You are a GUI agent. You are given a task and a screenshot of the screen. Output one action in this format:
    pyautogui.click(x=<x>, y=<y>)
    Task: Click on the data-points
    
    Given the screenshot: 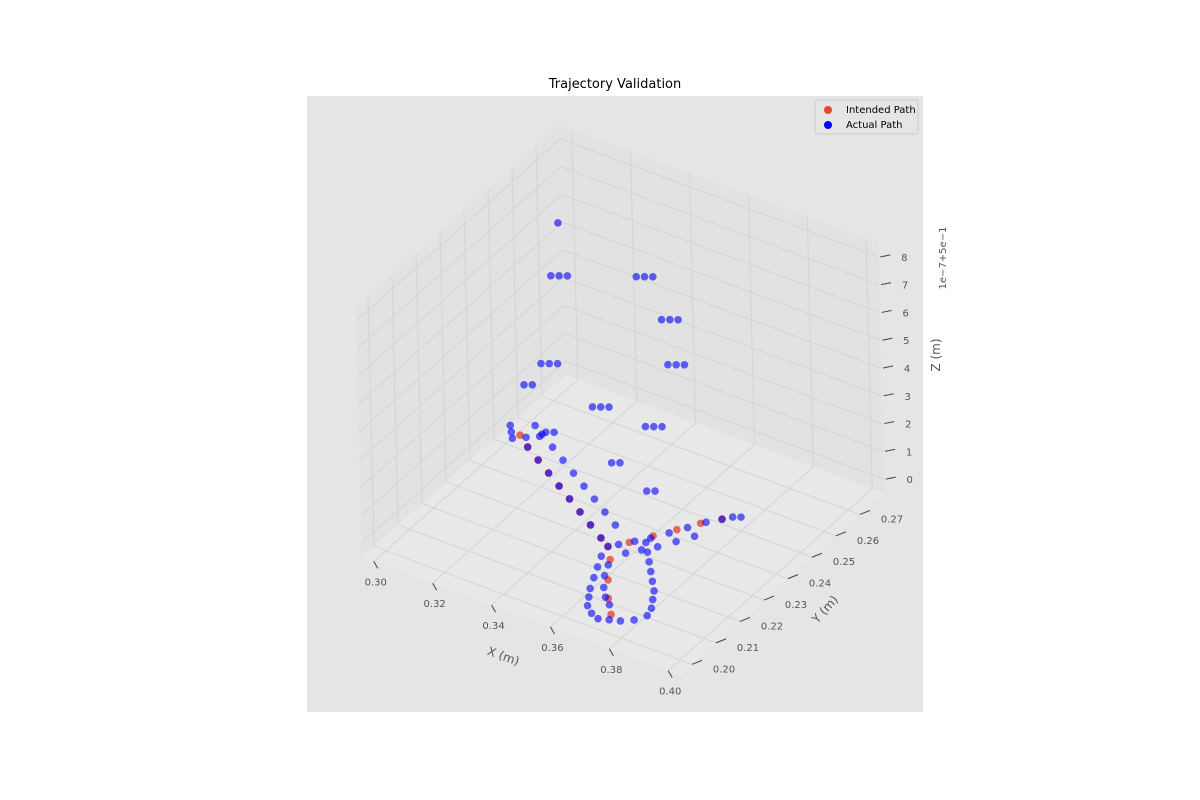 What is the action you would take?
    pyautogui.click(x=625, y=422)
    